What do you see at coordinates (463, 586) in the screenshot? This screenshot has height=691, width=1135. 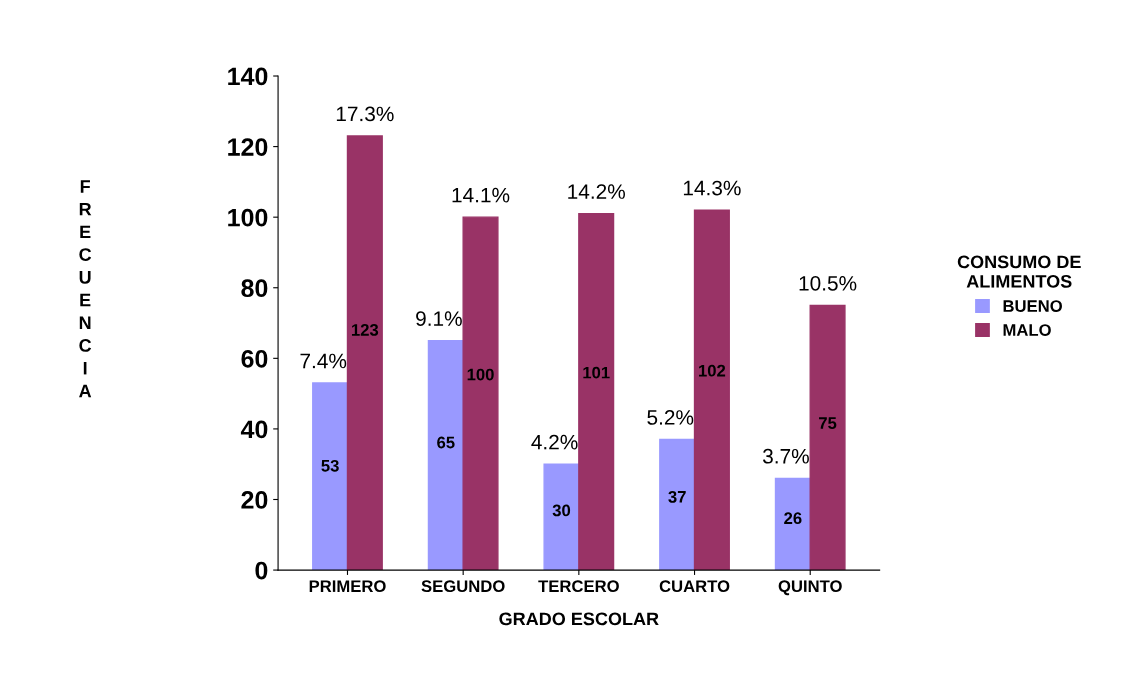 I see `x-tick-label: SEGUNDO` at bounding box center [463, 586].